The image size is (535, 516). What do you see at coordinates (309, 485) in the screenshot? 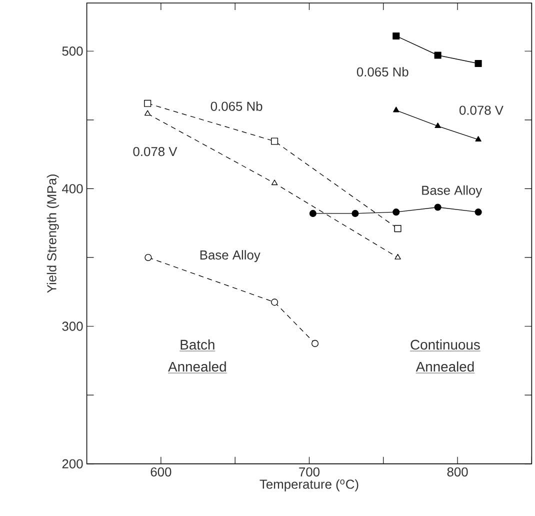
I see `x-axis-title: Temperature ($^{o}$C)` at bounding box center [309, 485].